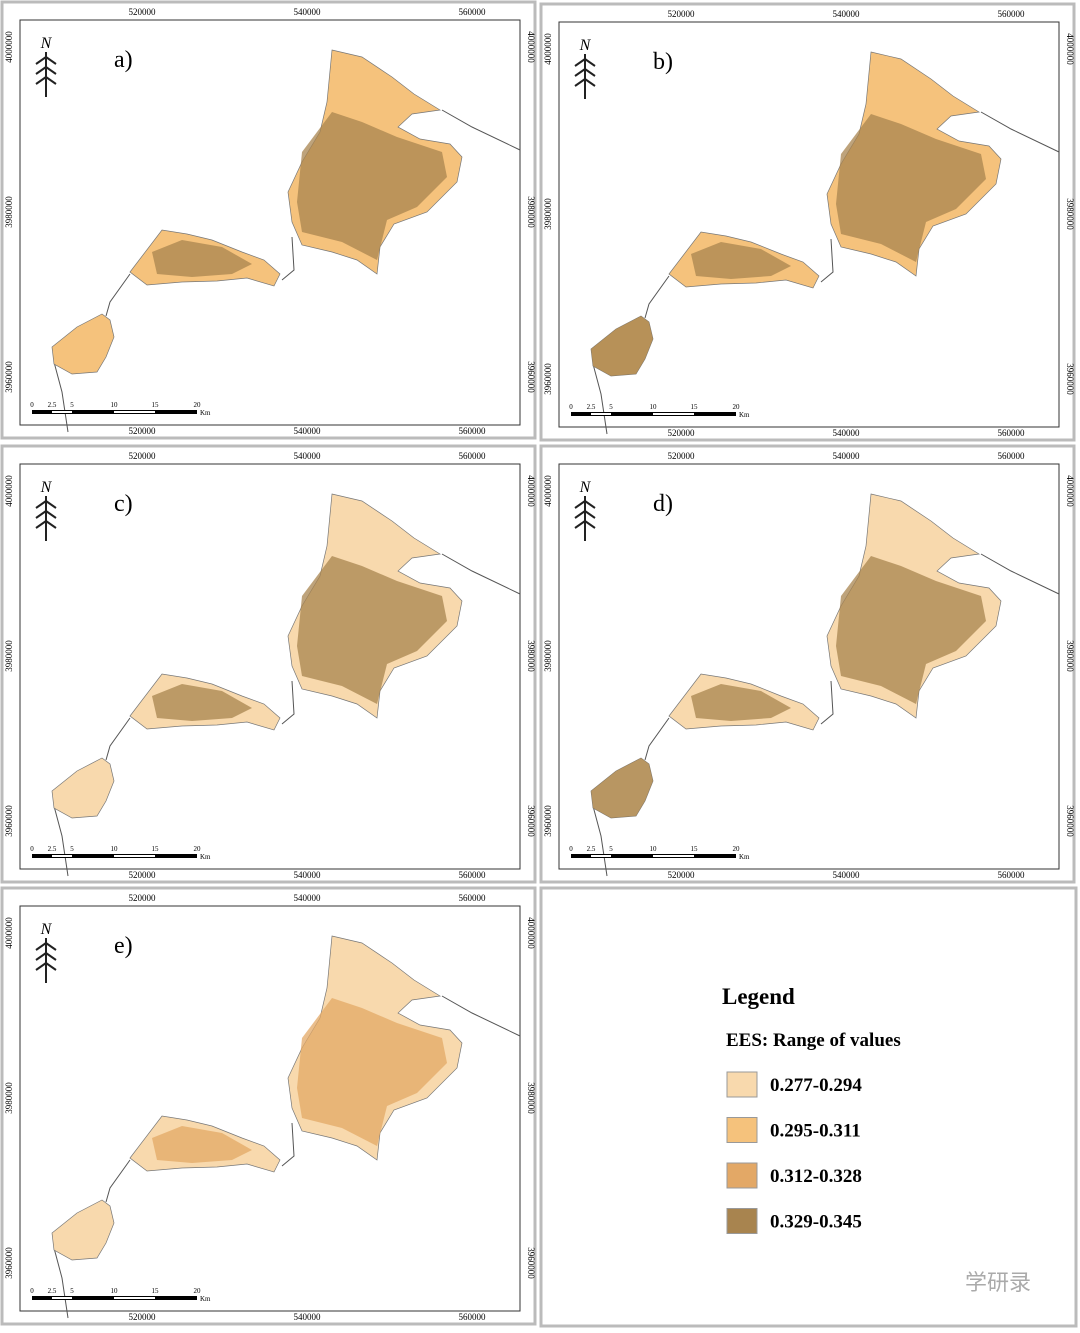 The width and height of the screenshot is (1080, 1333). I want to click on legend-title: Legend, so click(758, 996).